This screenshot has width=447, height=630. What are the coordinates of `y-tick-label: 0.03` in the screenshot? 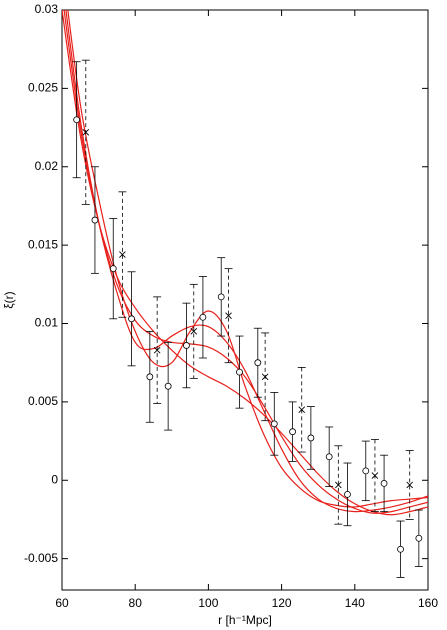 It's located at (47, 9).